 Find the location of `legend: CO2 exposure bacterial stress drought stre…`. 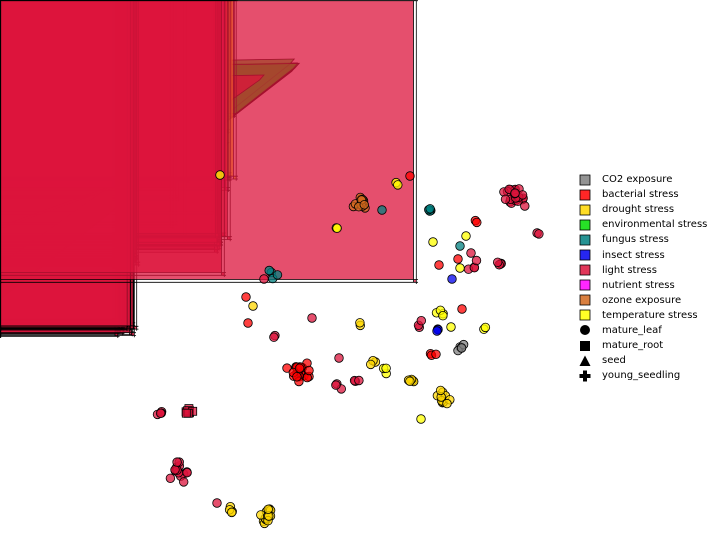

legend: CO2 exposure bacterial stress drought stre… is located at coordinates (647, 277).